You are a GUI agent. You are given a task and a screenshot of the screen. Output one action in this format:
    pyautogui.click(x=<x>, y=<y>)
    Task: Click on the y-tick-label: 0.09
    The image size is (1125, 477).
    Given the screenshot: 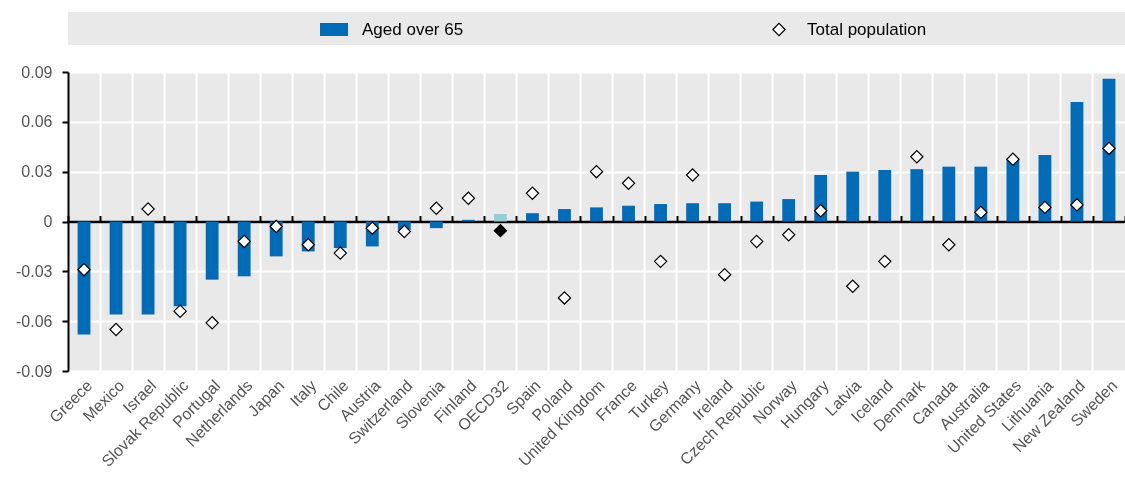 What is the action you would take?
    pyautogui.click(x=37, y=72)
    